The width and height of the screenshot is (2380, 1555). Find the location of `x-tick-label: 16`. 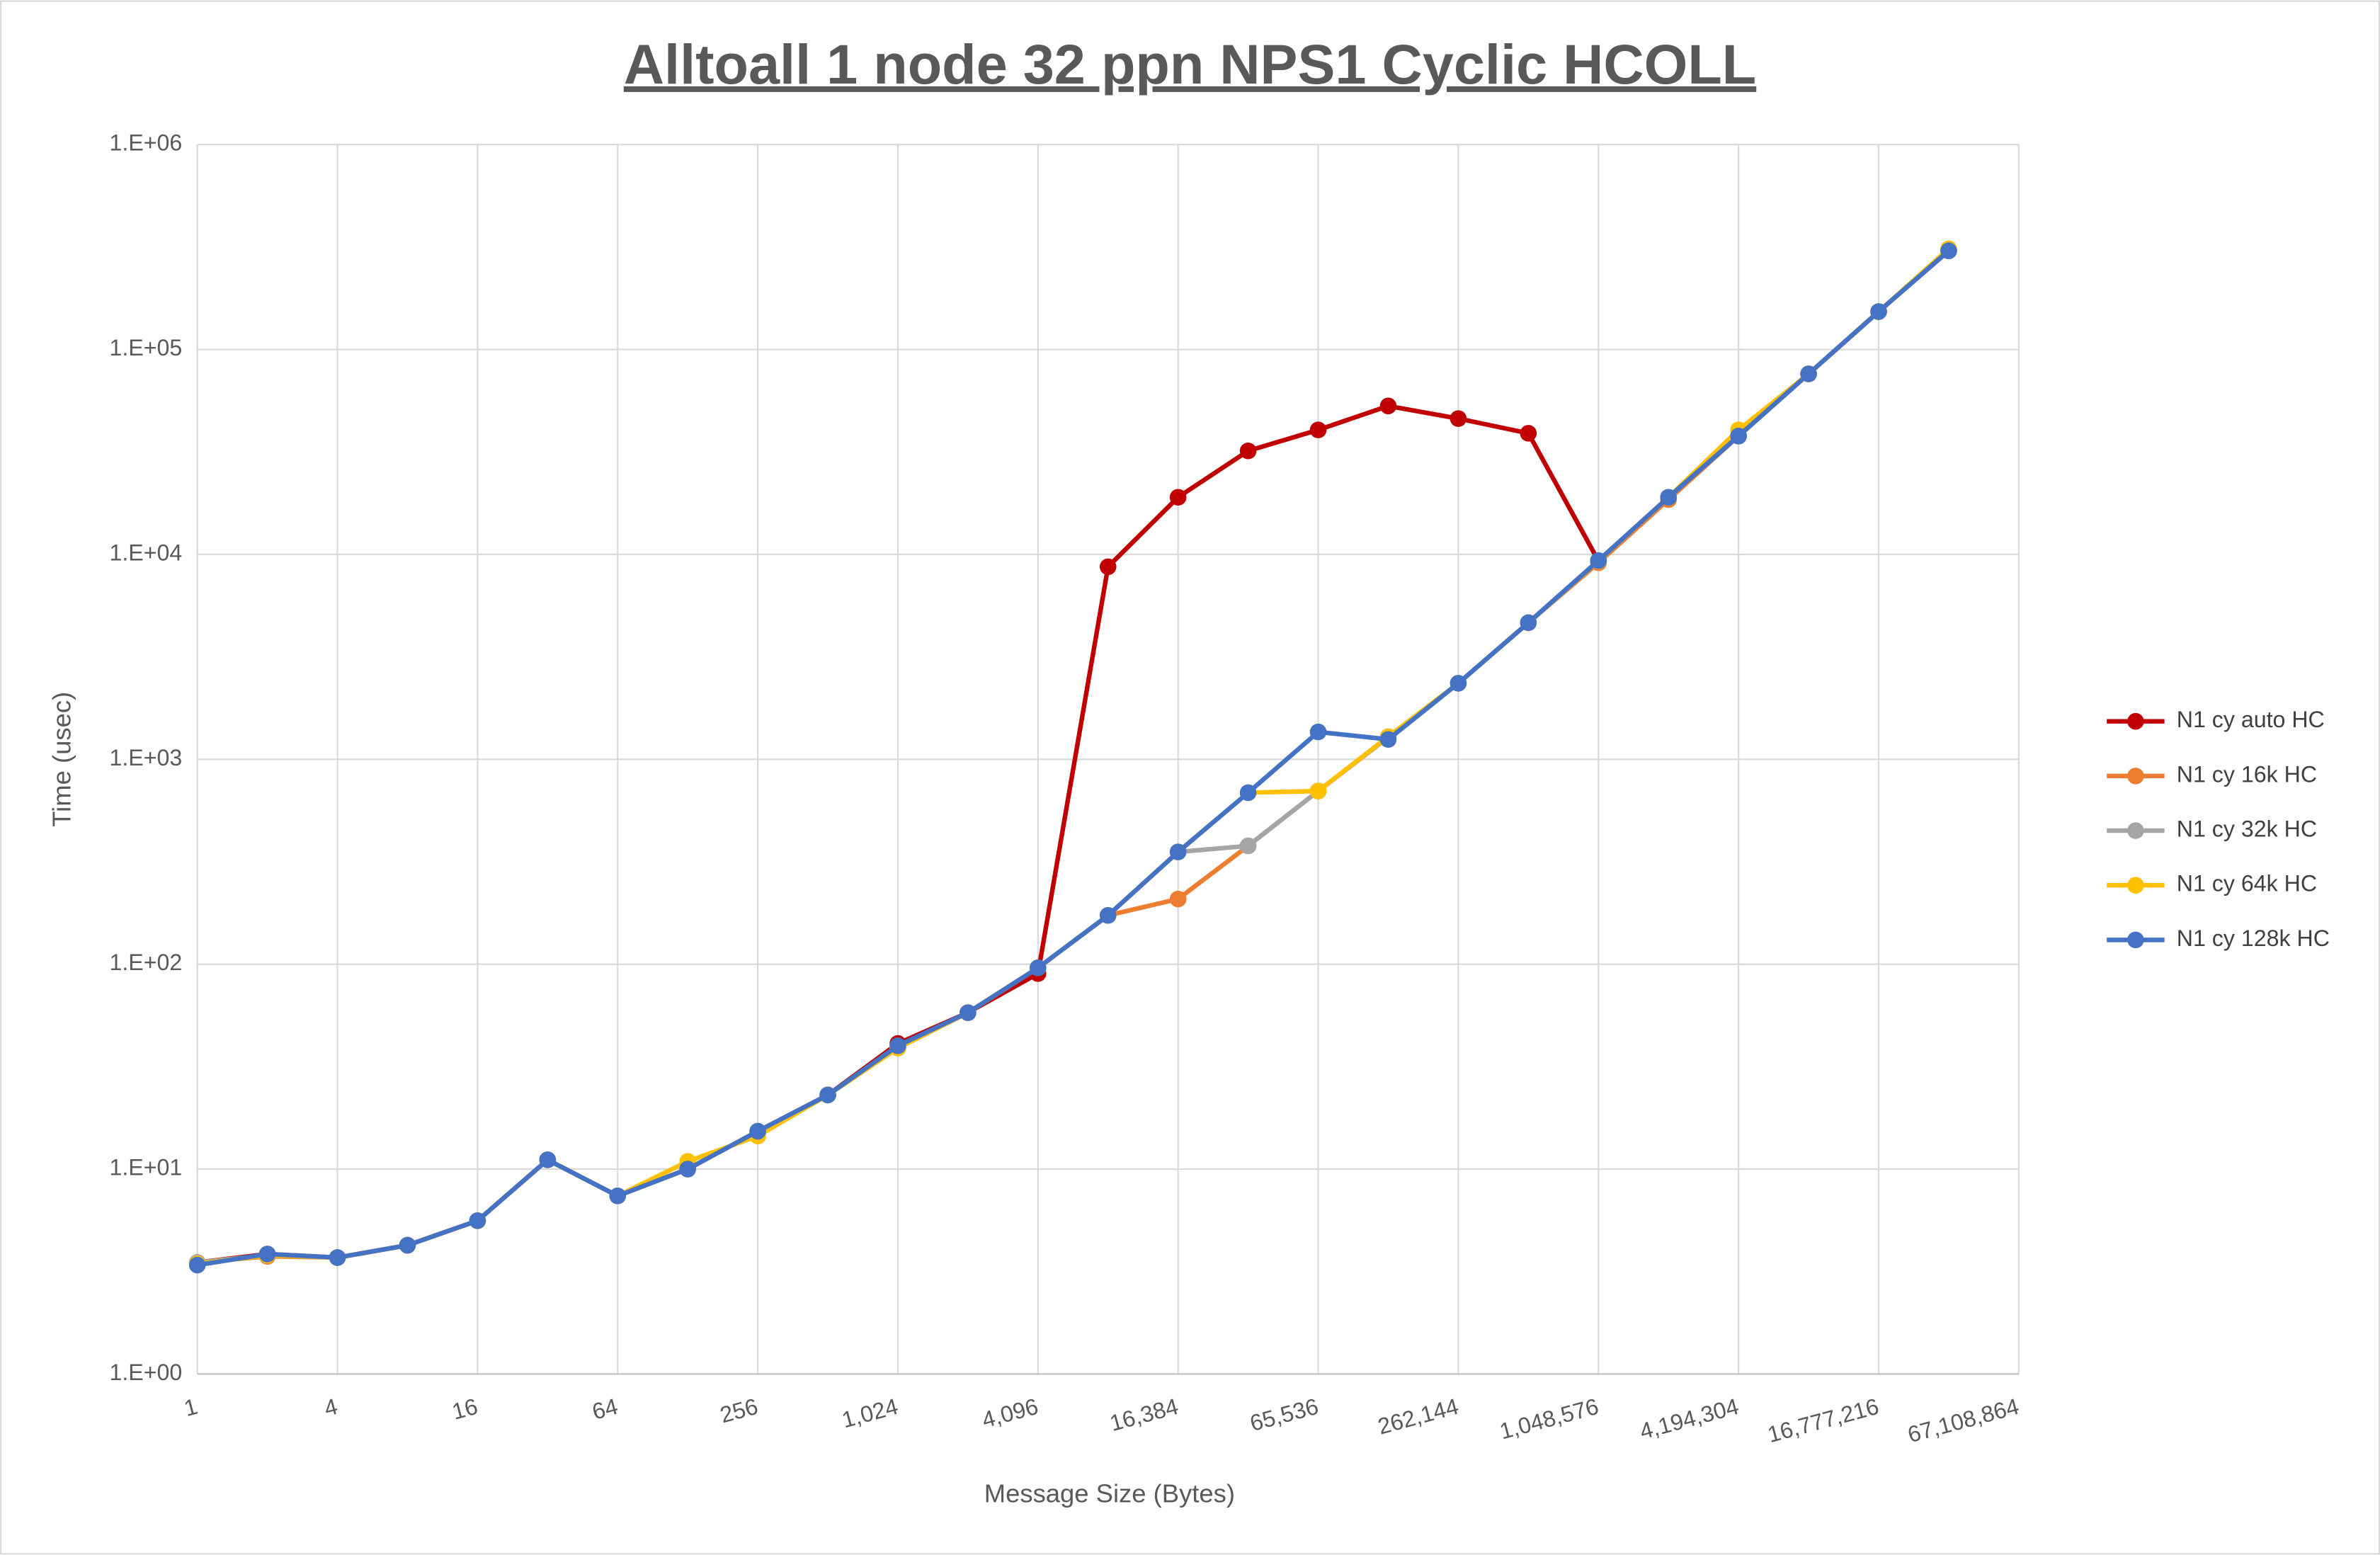

x-tick-label: 16 is located at coordinates (465, 1410).